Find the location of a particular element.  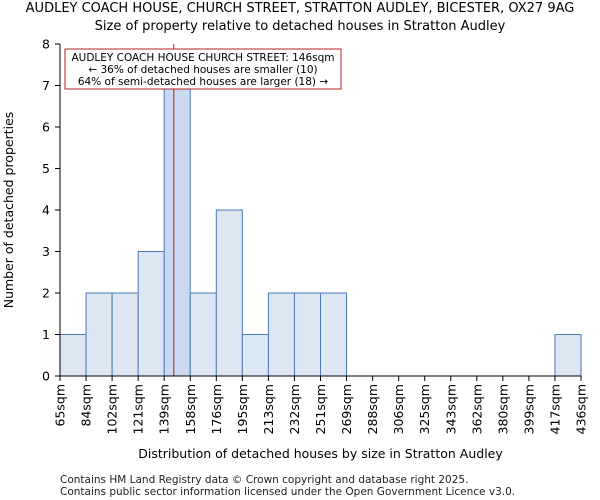

bar-84sqm is located at coordinates (99, 334).